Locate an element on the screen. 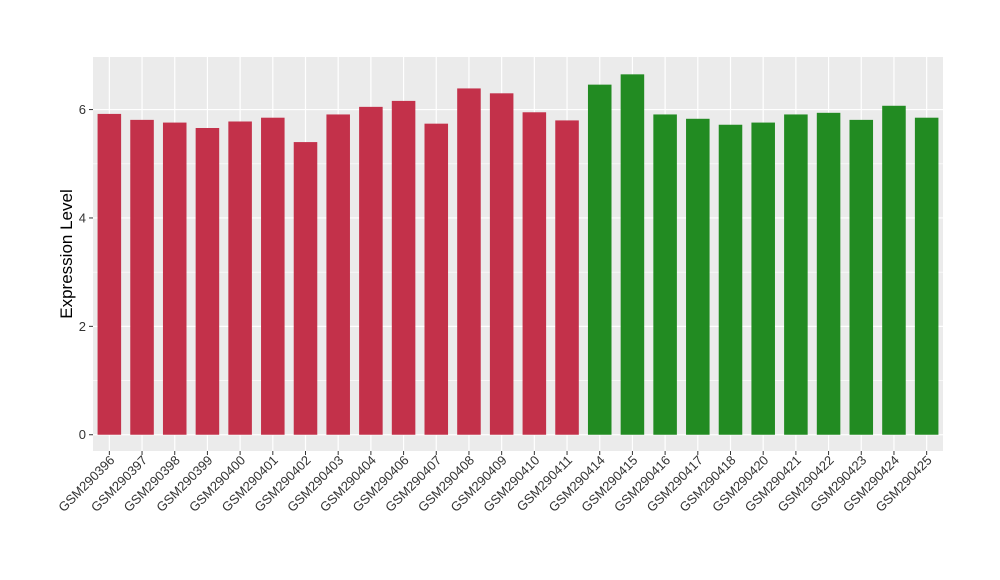  bar-GSM290402 is located at coordinates (305, 288).